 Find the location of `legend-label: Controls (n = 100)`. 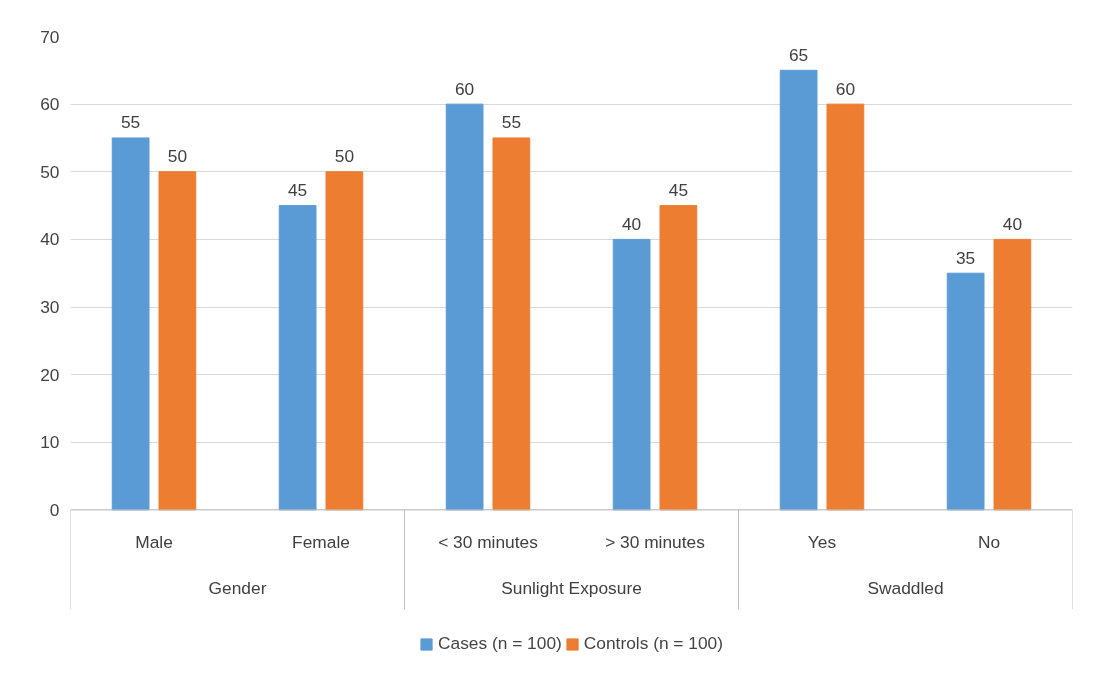

legend-label: Controls (n = 100) is located at coordinates (653, 643).